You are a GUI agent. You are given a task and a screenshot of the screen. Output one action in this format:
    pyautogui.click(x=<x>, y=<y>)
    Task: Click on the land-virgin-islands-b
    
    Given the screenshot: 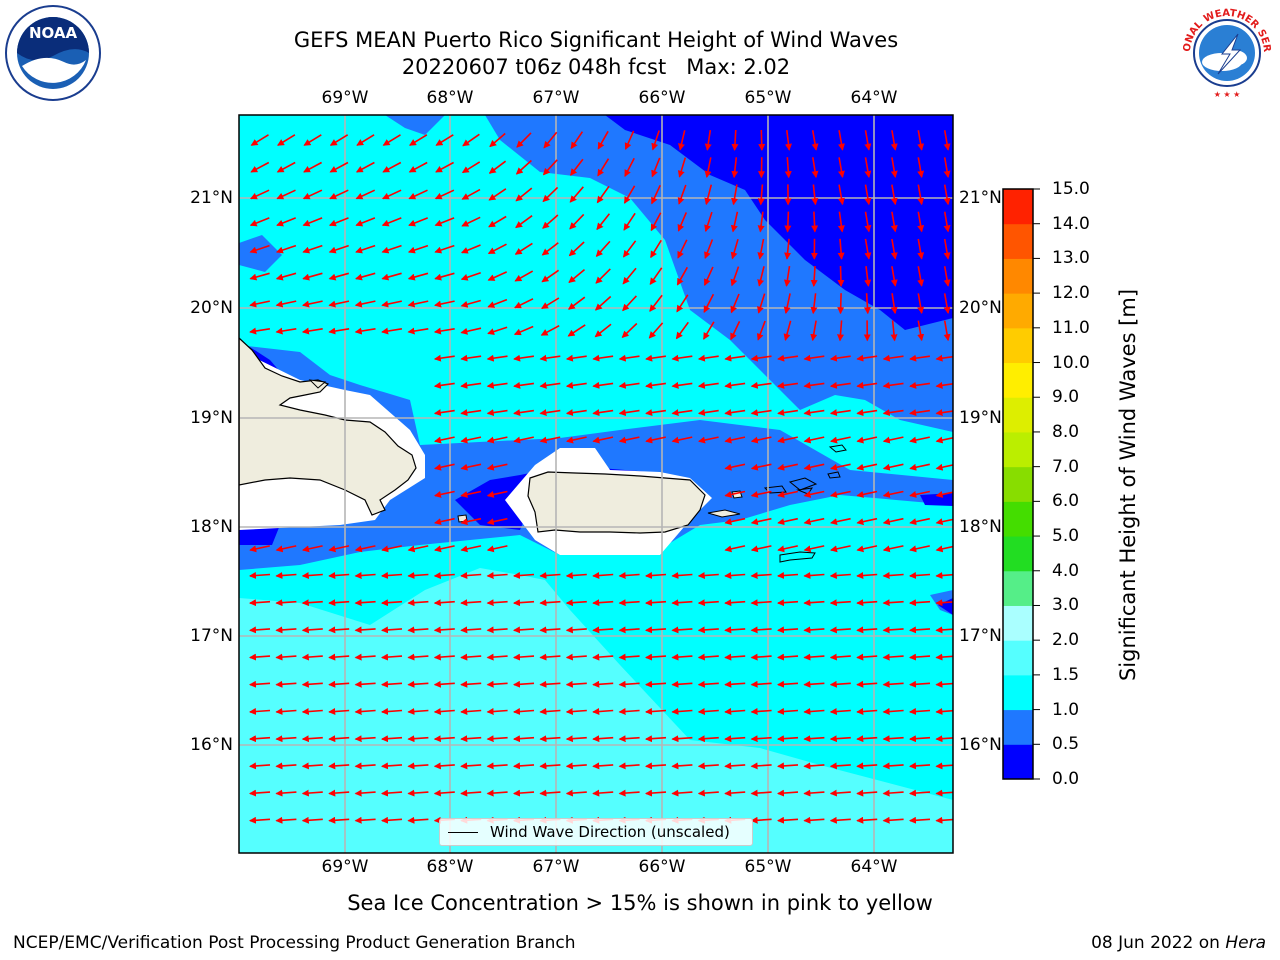 What is the action you would take?
    pyautogui.click(x=803, y=486)
    